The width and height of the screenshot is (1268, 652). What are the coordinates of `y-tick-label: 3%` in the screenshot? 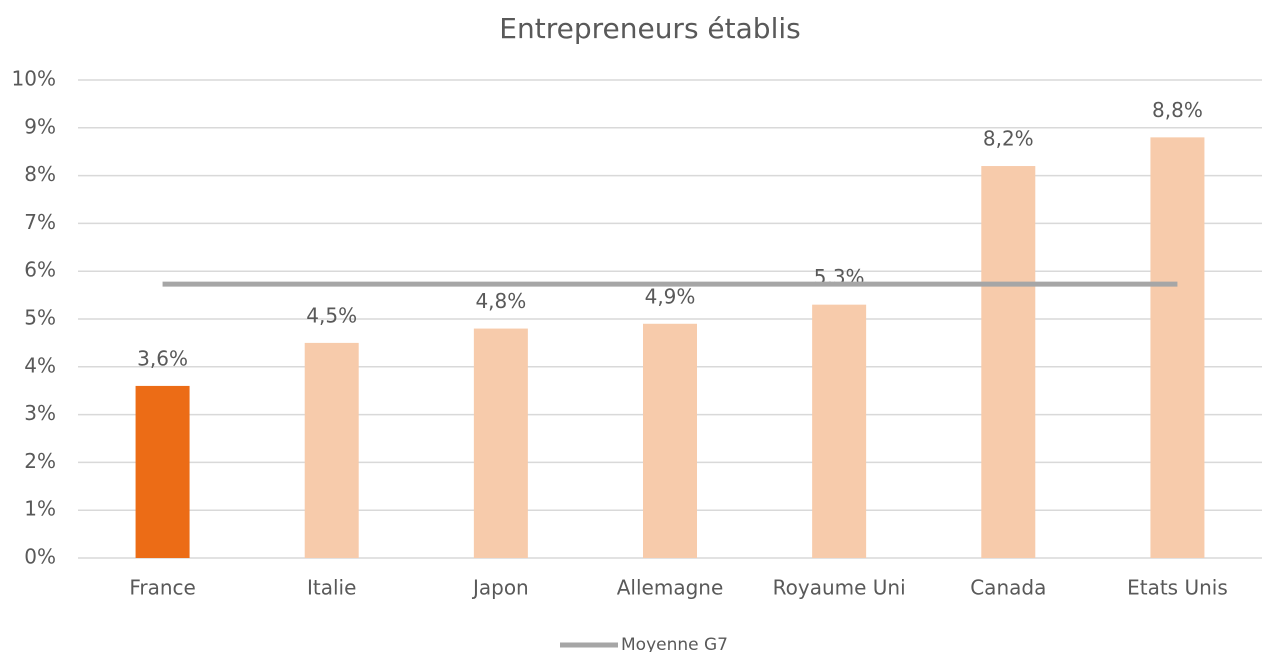 It's located at (40, 413).